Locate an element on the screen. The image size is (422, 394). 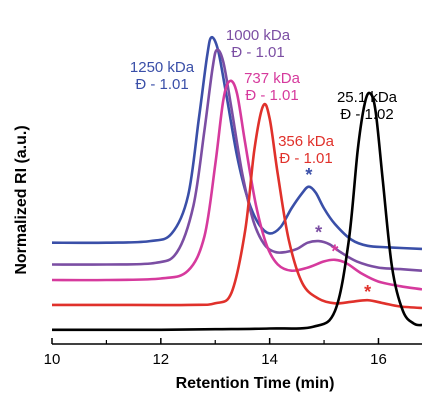
series-label-1000-kda-dispersity: Đ - 1.01 is located at coordinates (257, 52).